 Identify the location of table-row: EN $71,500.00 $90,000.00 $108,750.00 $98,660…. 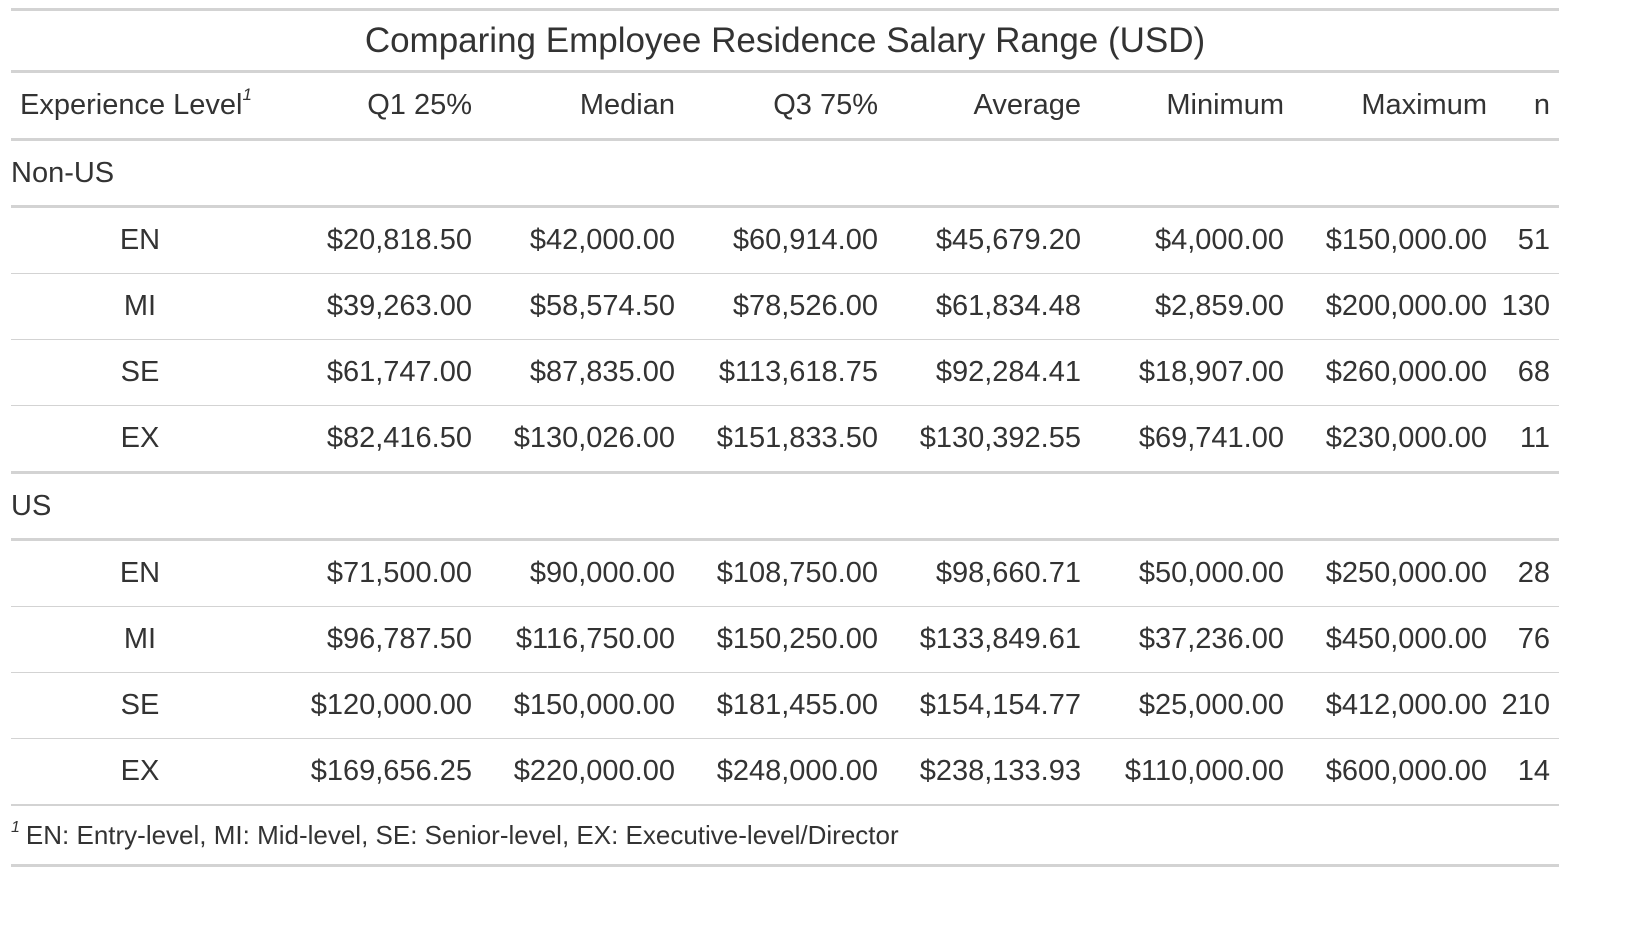
(785, 573).